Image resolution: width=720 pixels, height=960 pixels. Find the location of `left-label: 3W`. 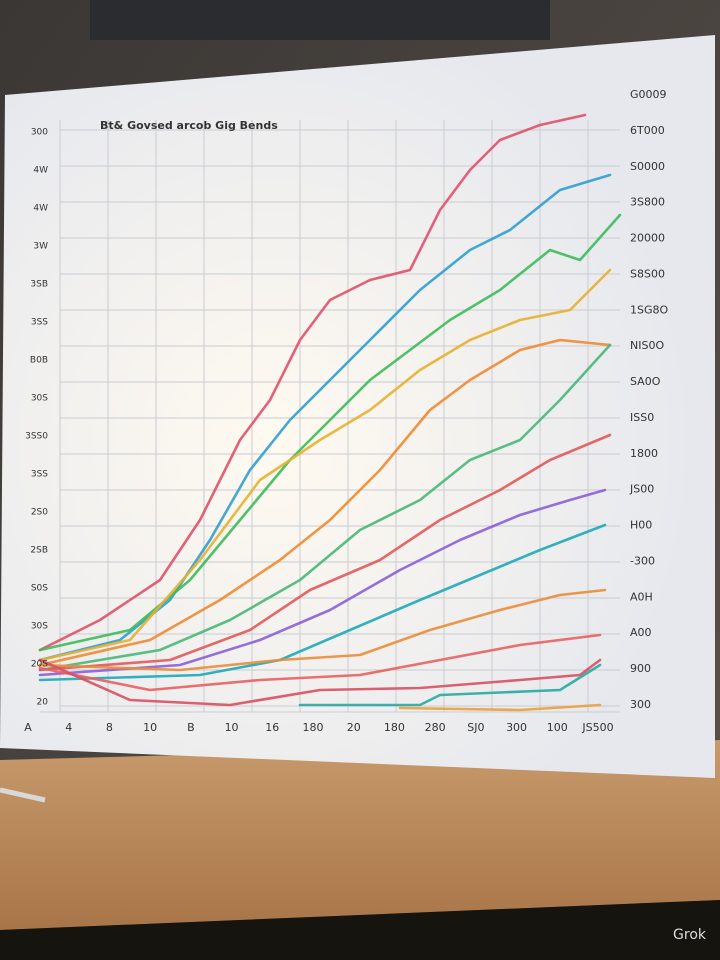

left-label: 3W is located at coordinates (40, 247).